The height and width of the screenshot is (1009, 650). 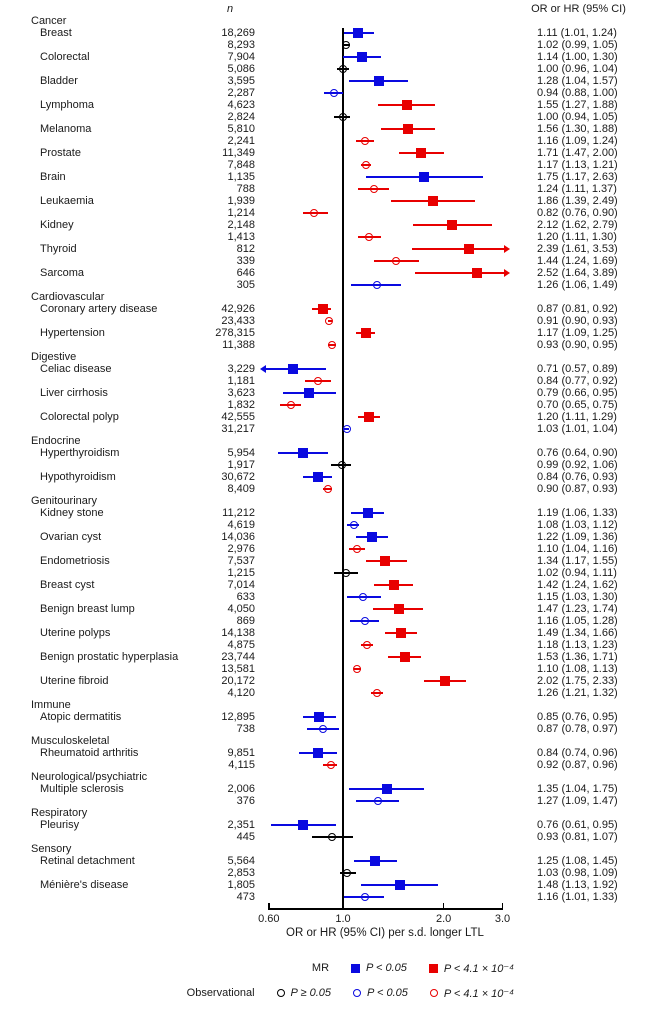 I want to click on or-ci-value: 1.08 (1.03, 1.12), so click(x=577, y=525).